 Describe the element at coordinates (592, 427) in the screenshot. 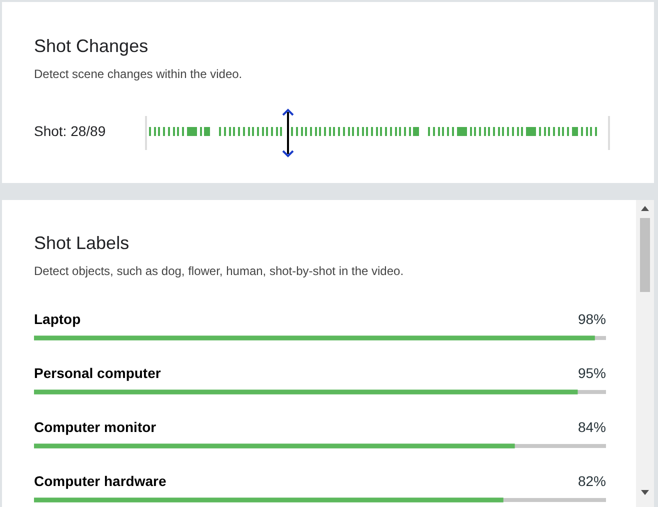

I see `data-label: 84%` at that location.